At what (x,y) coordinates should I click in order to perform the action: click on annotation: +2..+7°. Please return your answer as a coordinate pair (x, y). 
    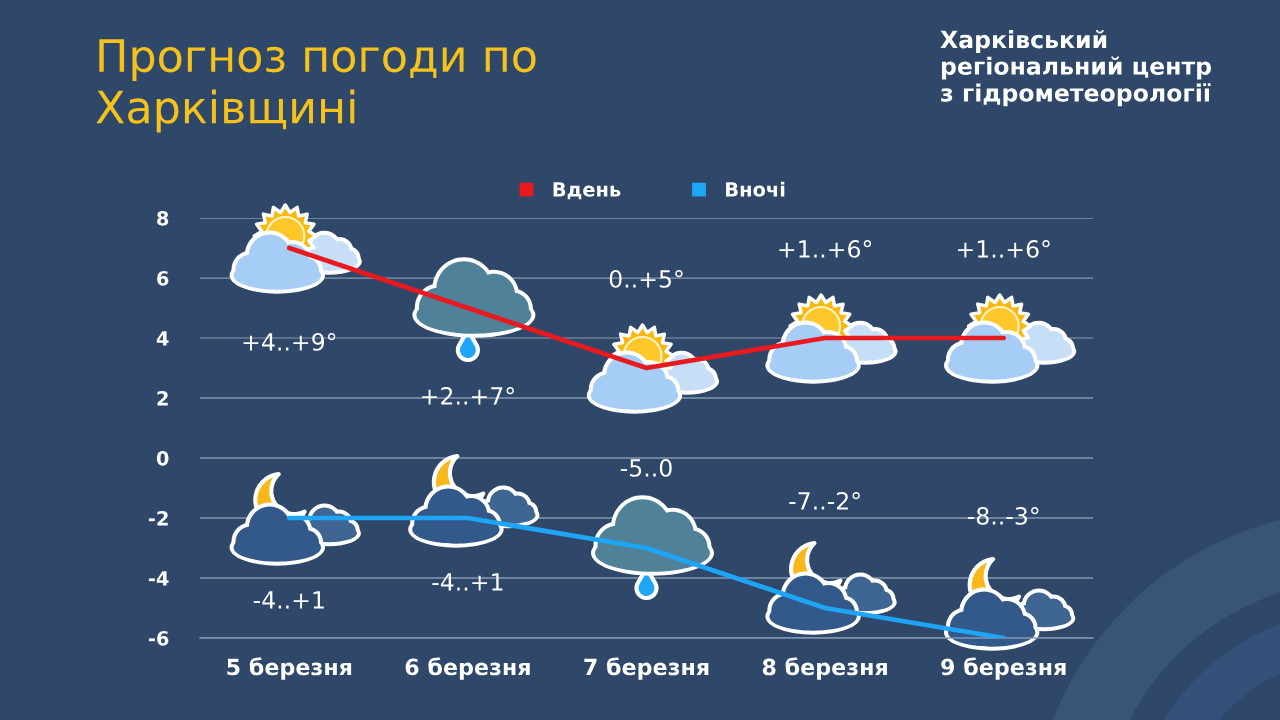
    Looking at the image, I should click on (468, 395).